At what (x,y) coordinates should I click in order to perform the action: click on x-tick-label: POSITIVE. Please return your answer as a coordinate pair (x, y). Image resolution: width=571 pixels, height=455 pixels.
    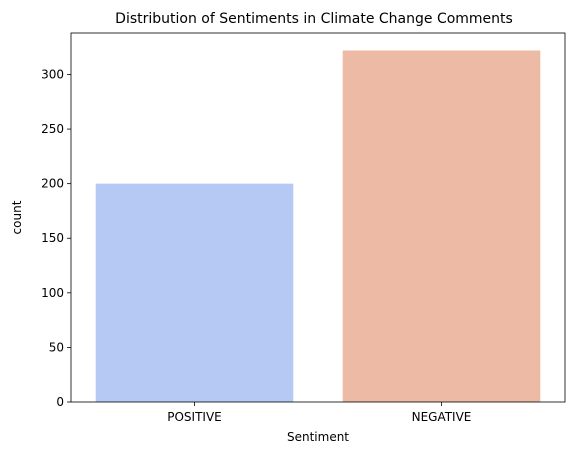
    Looking at the image, I should click on (194, 417).